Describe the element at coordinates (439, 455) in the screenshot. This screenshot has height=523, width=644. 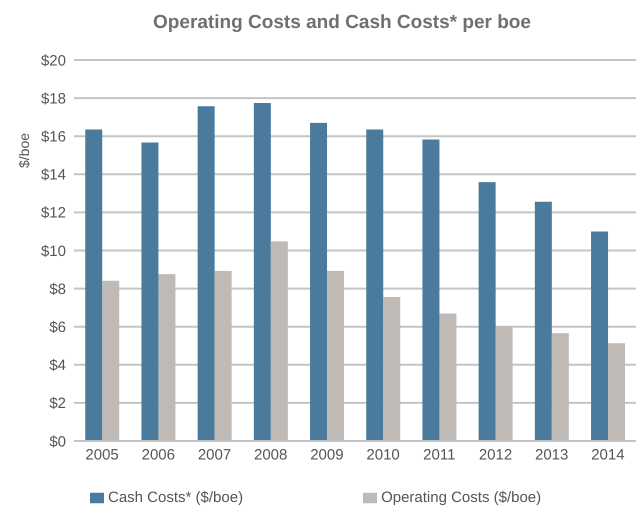
I see `x-tick-label: 2011` at that location.